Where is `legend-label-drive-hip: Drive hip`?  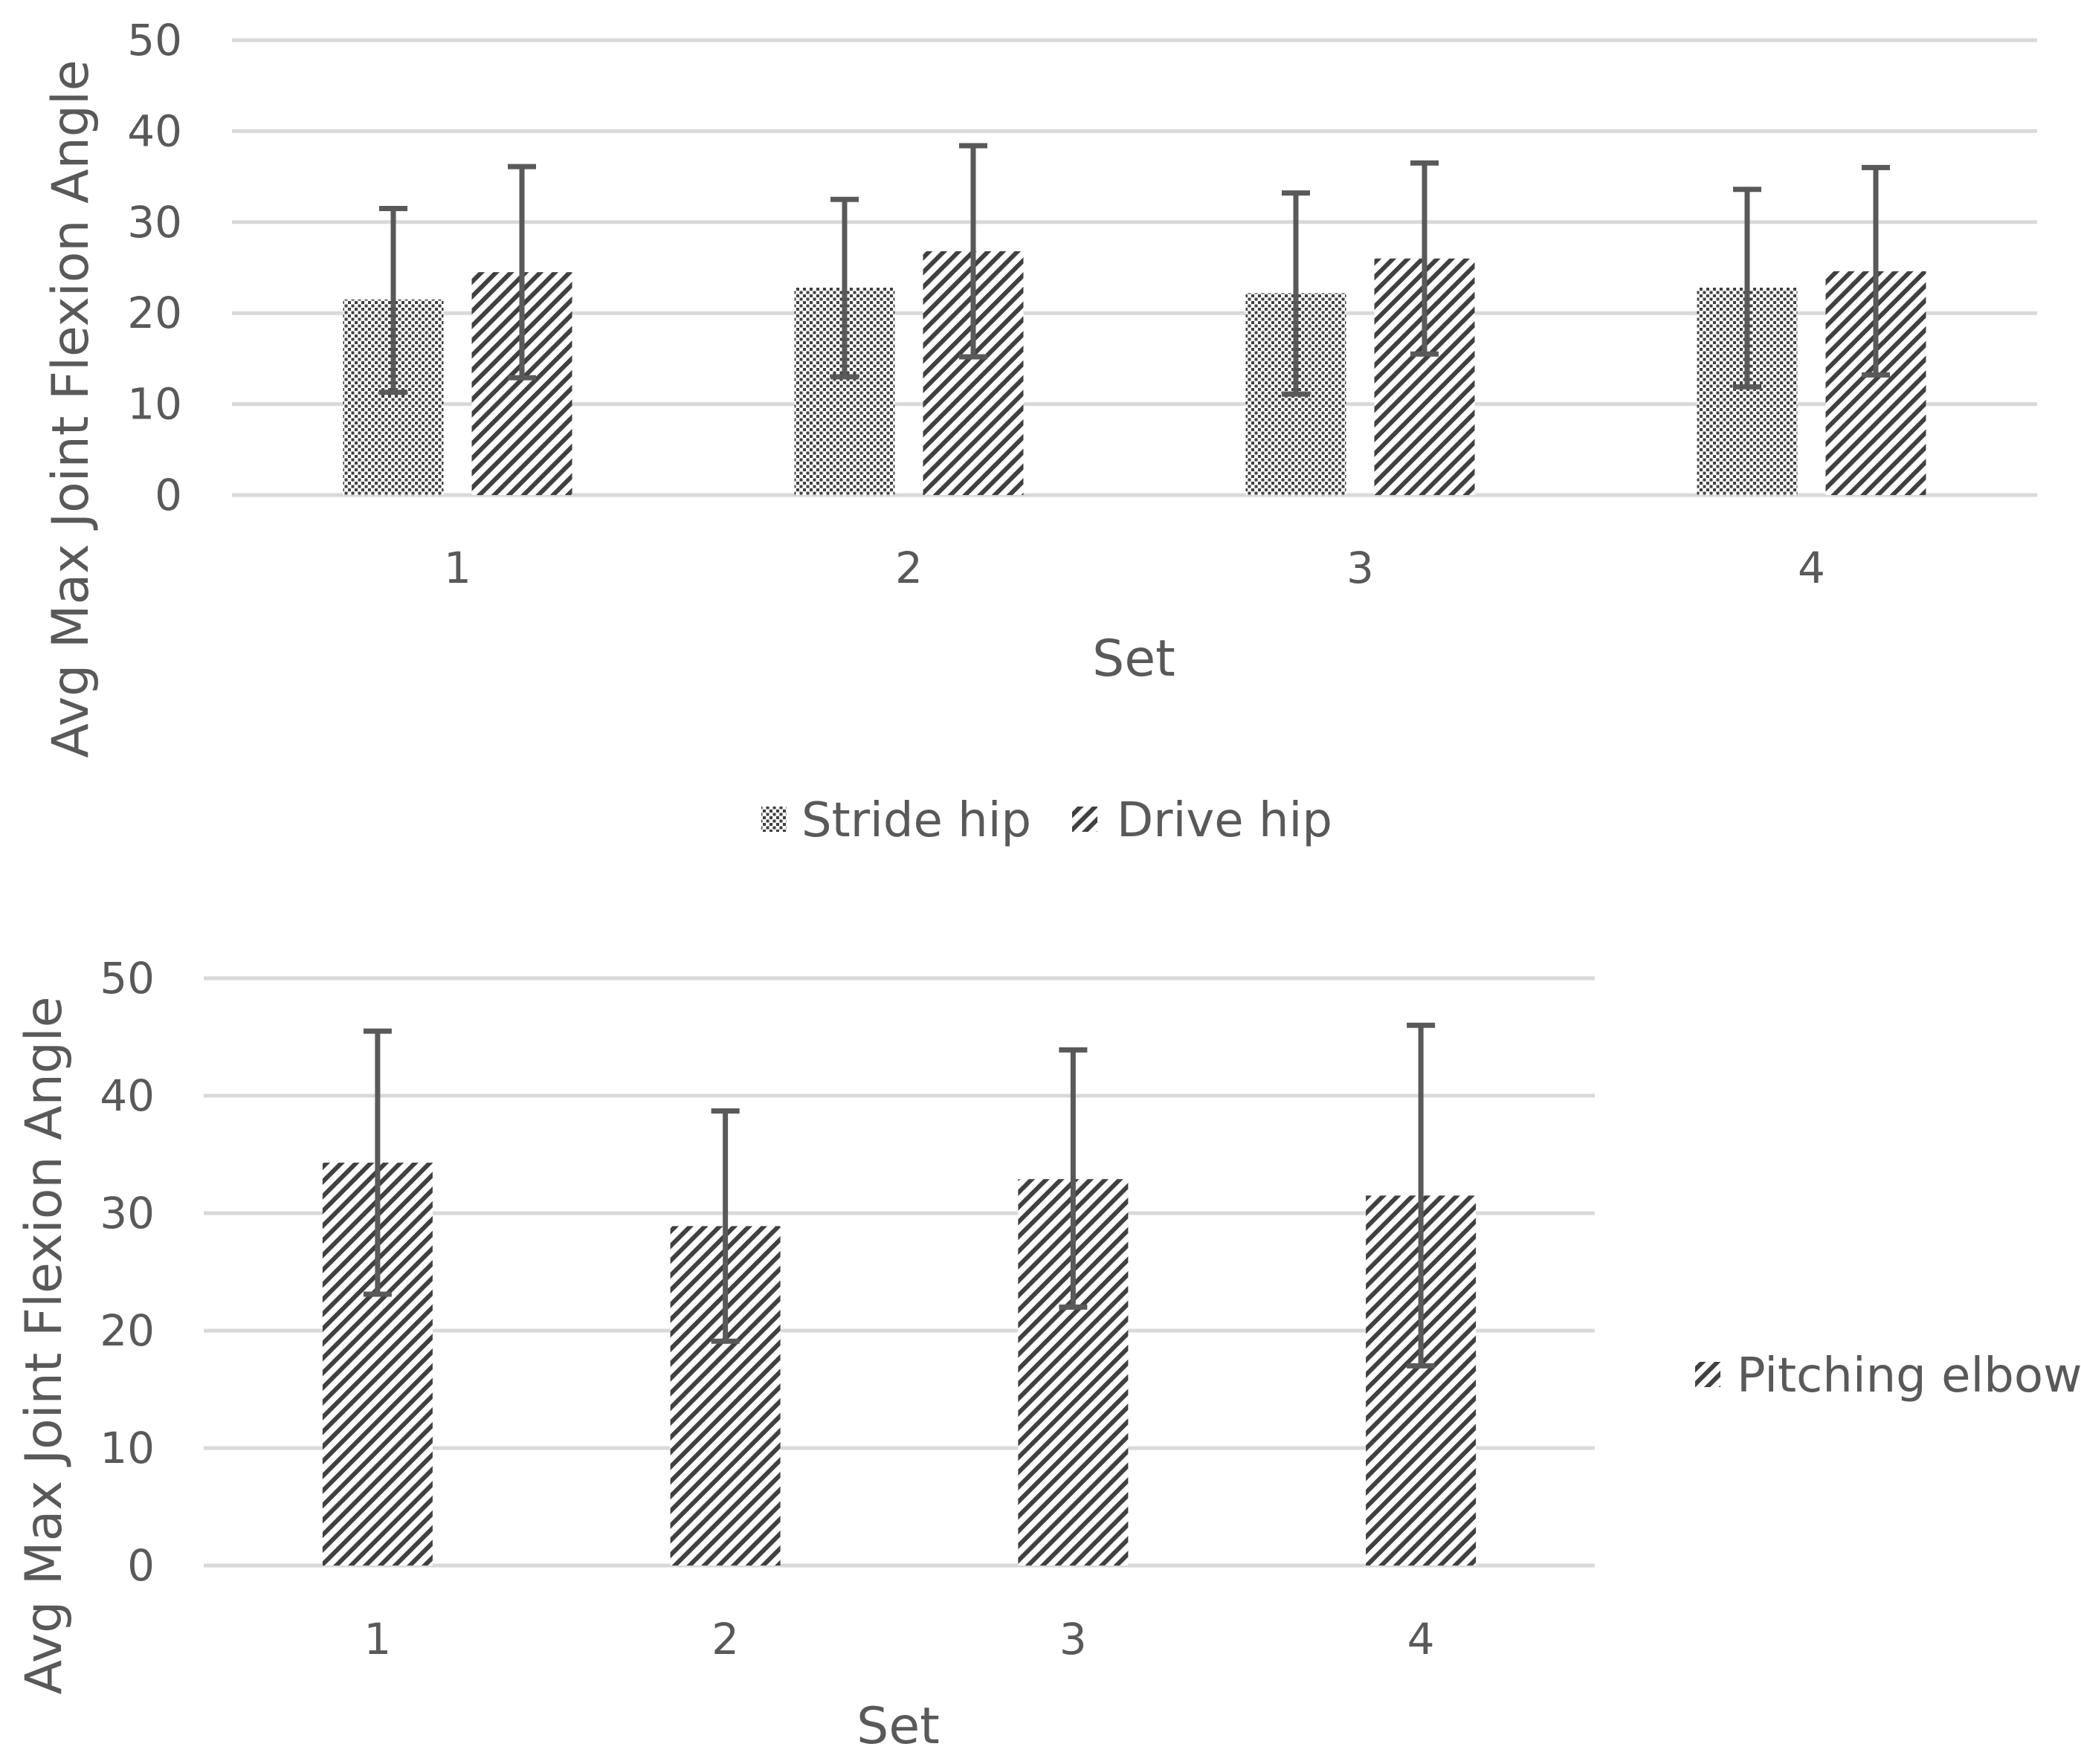
legend-label-drive-hip: Drive hip is located at coordinates (1225, 821).